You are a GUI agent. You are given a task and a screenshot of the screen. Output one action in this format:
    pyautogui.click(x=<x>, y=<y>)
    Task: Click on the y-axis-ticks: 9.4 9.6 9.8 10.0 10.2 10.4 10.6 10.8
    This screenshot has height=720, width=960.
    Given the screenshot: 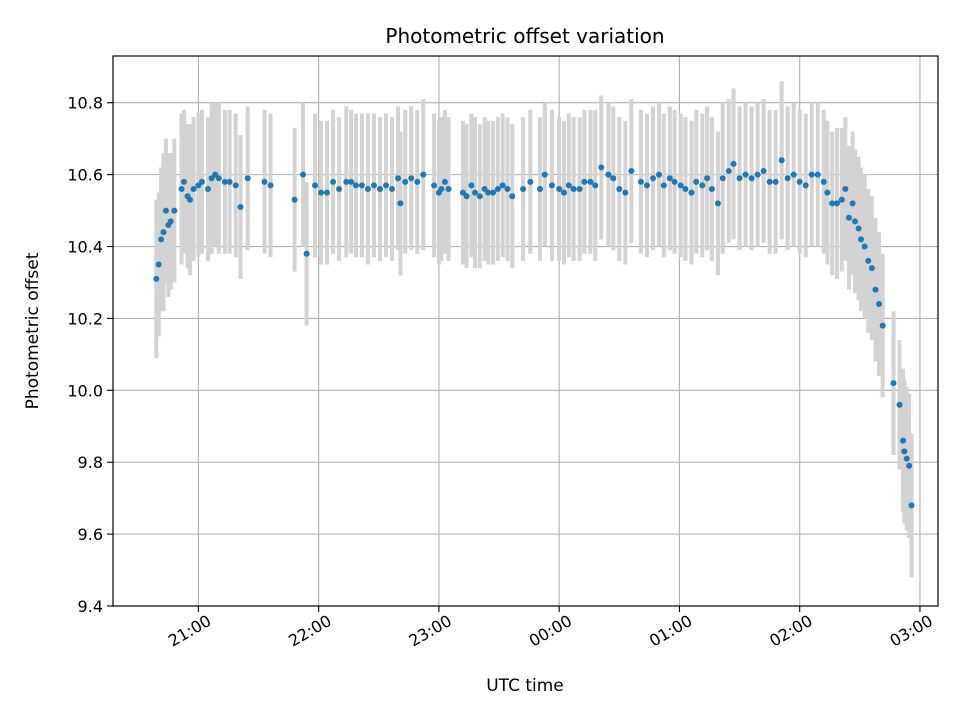 What is the action you would take?
    pyautogui.click(x=90, y=355)
    